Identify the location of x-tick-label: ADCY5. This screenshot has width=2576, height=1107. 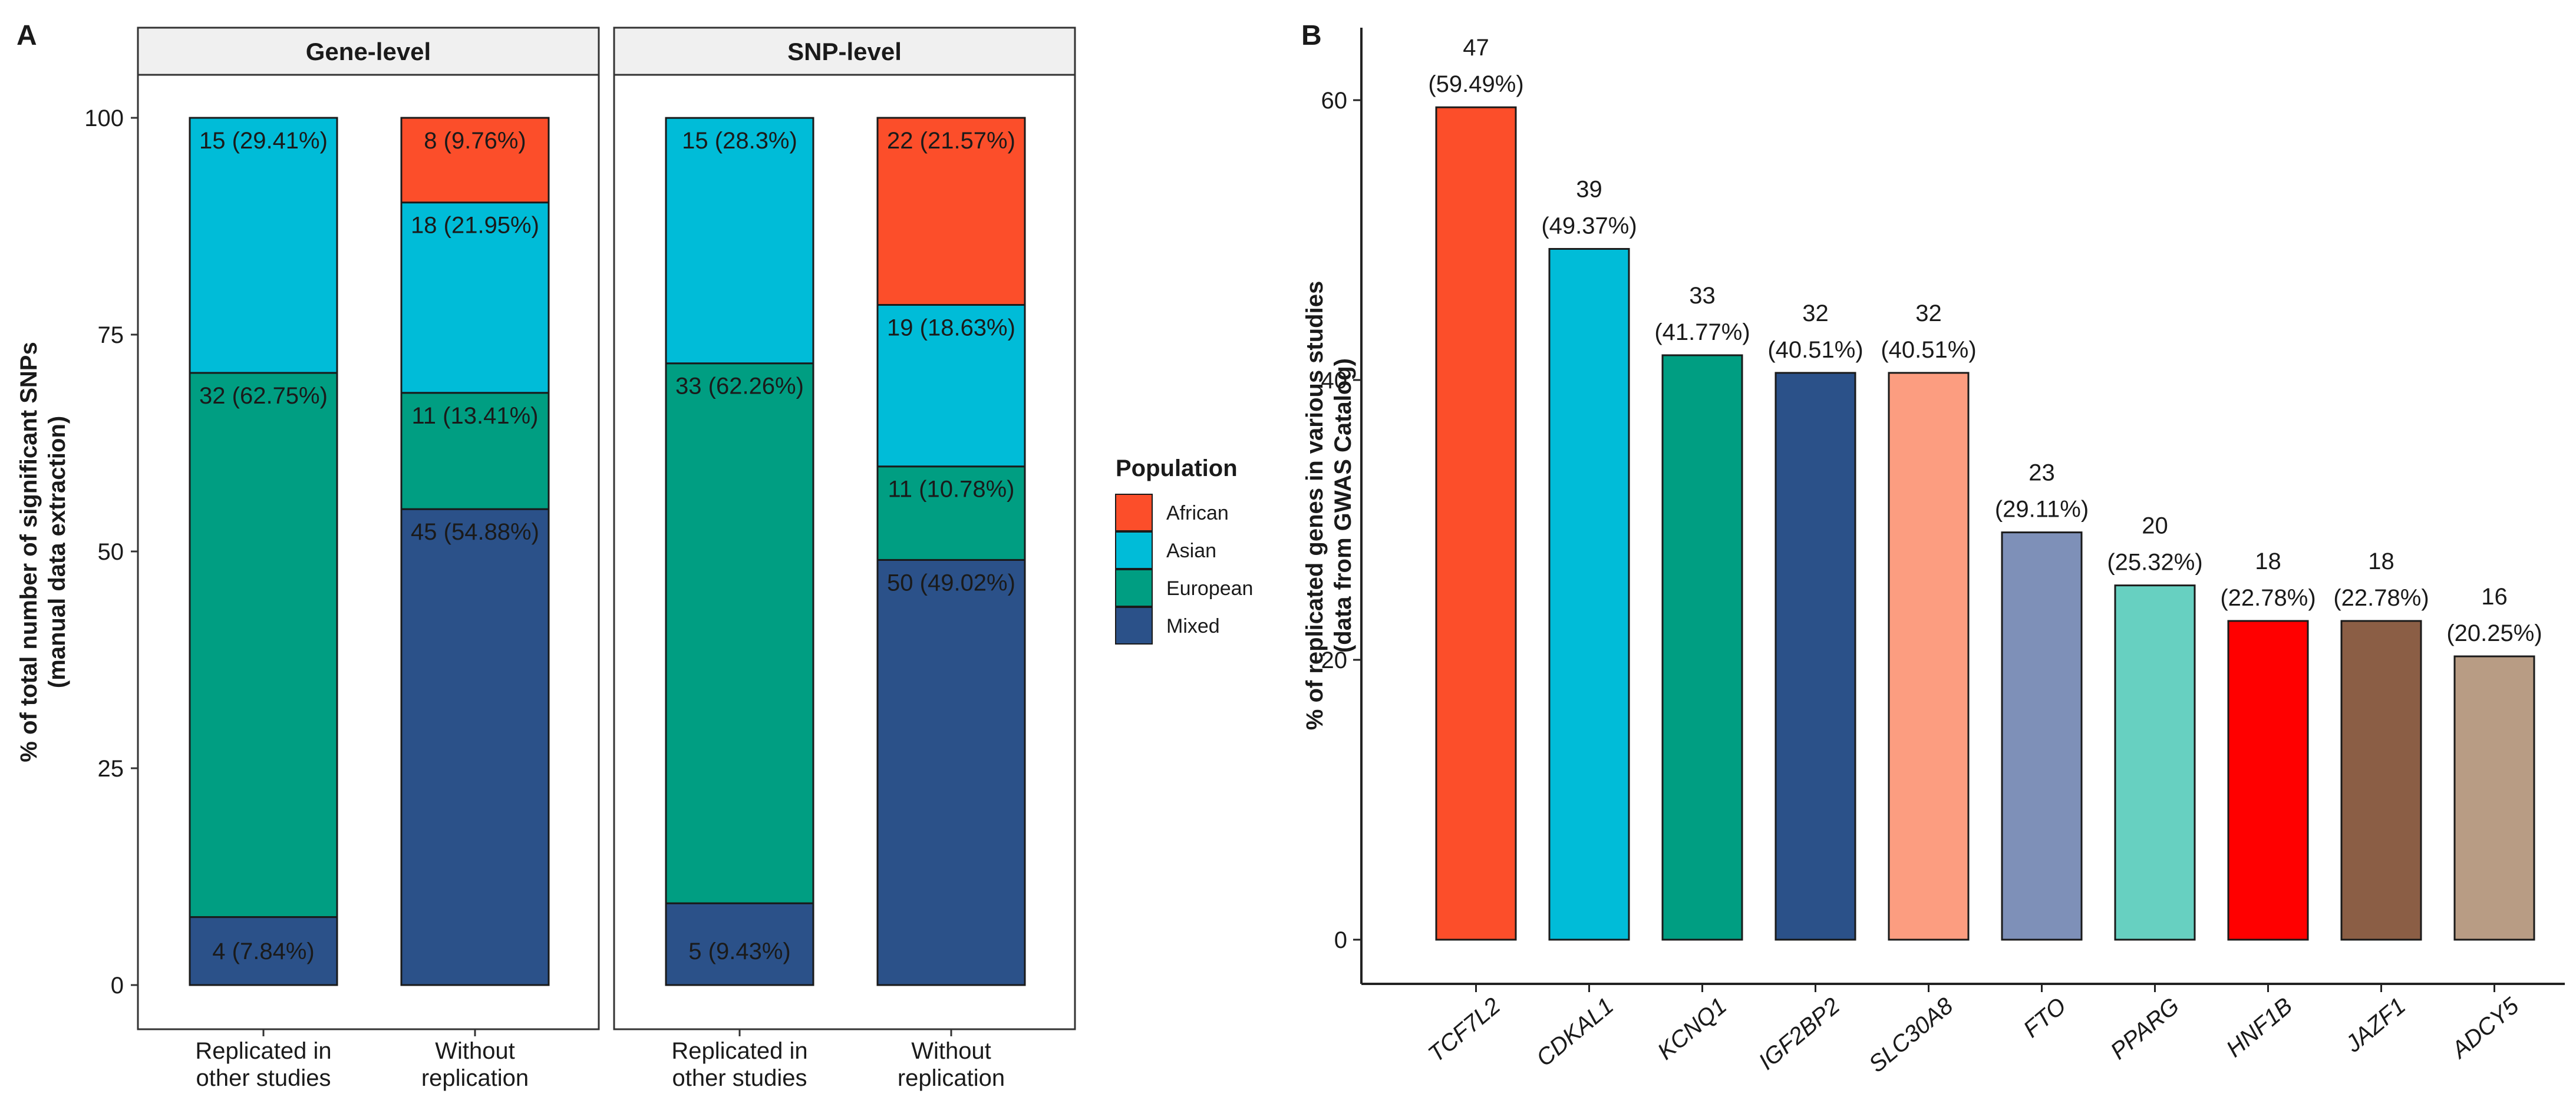
(2485, 1028).